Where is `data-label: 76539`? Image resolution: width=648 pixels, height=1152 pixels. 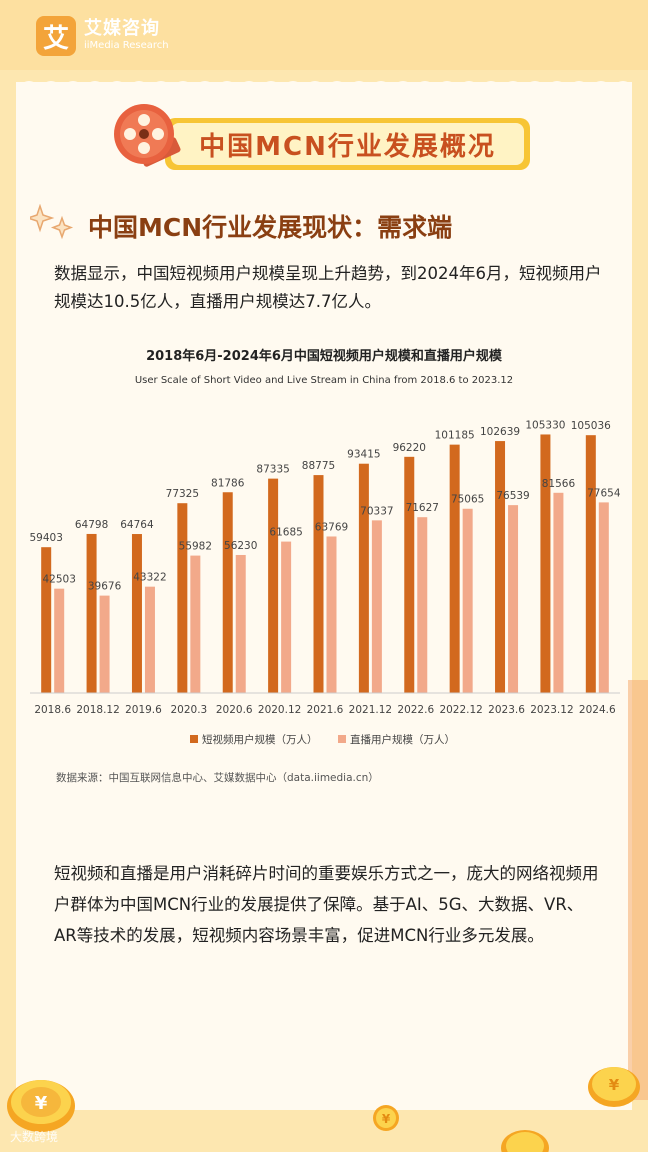 data-label: 76539 is located at coordinates (512, 496).